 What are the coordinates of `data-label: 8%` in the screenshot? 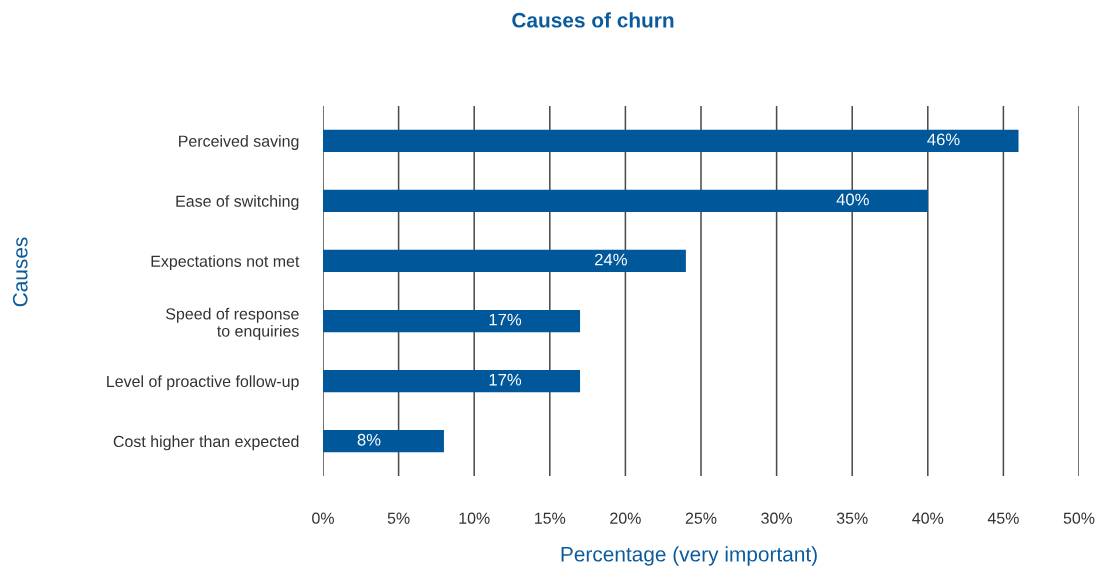 It's located at (369, 439).